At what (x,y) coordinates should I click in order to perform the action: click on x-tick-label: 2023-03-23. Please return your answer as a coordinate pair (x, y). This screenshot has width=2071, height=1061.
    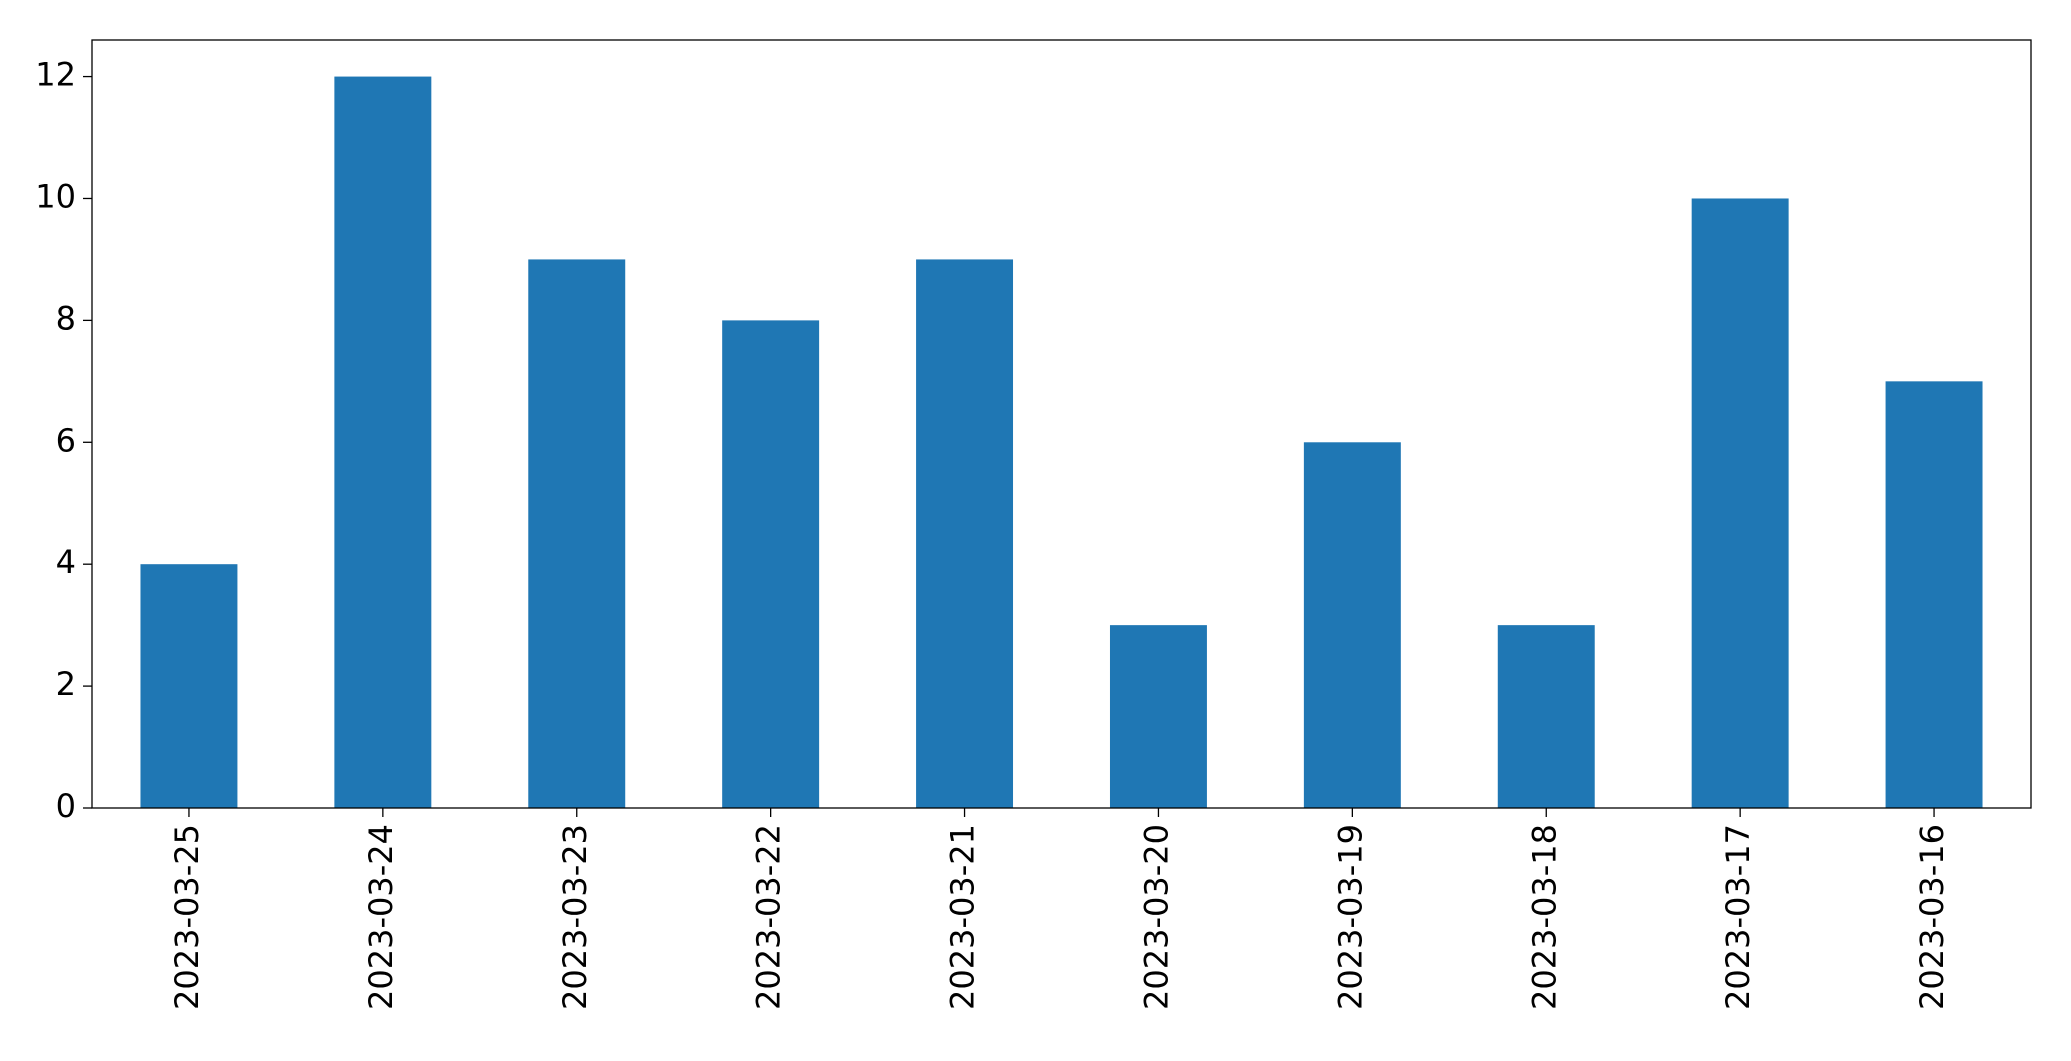
    Looking at the image, I should click on (575, 917).